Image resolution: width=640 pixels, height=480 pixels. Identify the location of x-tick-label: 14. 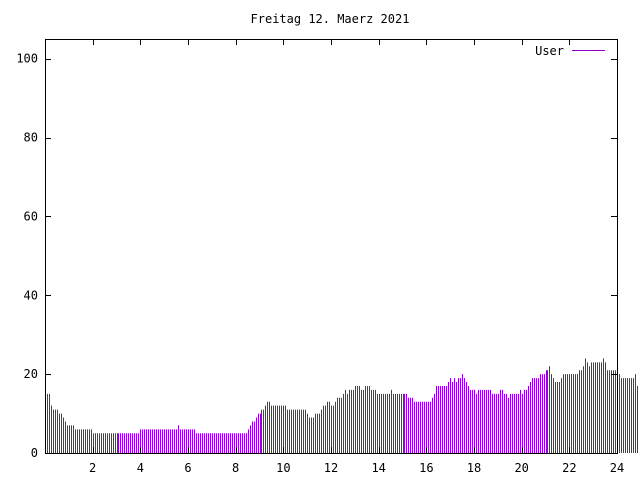
(378, 468).